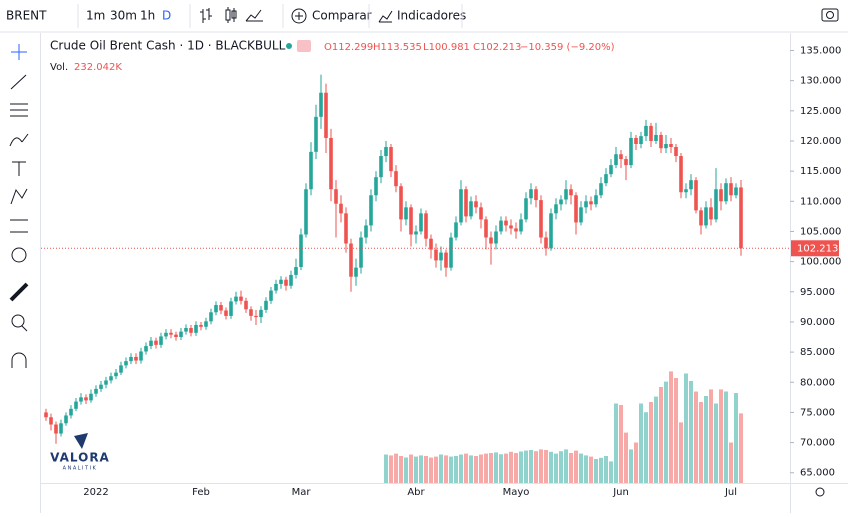 This screenshot has width=848, height=517. Describe the element at coordinates (817, 248) in the screenshot. I see `last-price-label: 102.213` at that location.